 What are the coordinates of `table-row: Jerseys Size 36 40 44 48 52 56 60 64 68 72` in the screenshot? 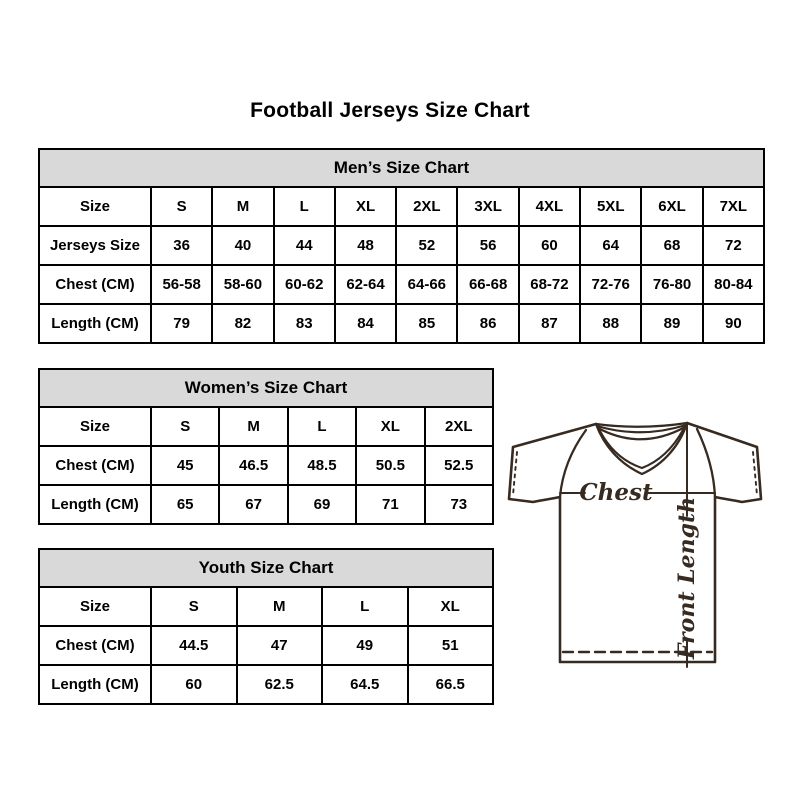 It's located at (402, 245).